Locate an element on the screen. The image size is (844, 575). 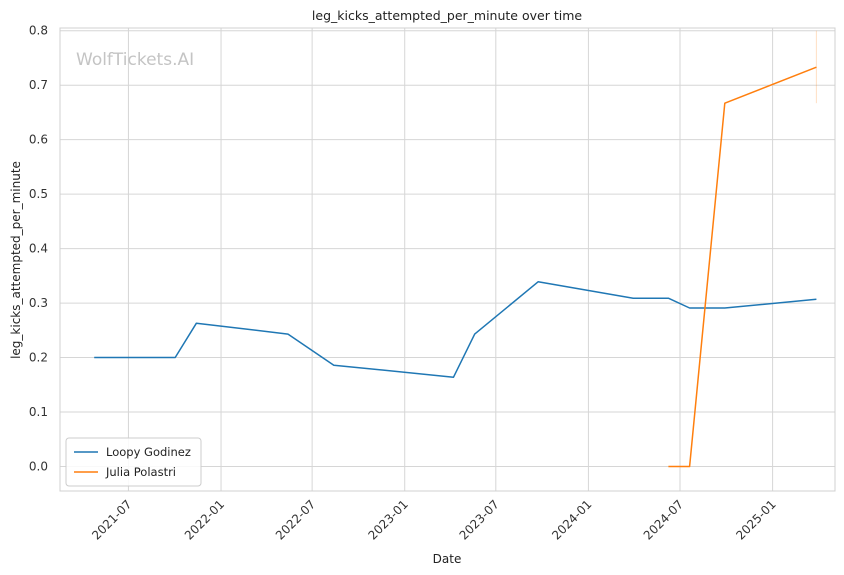
x-axis-label: Date is located at coordinates (447, 559).